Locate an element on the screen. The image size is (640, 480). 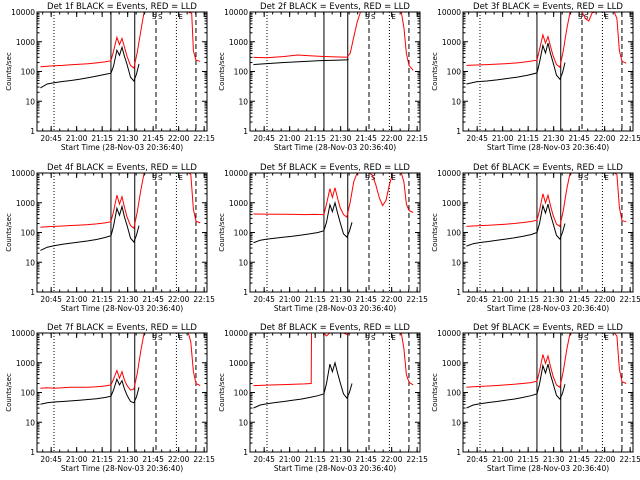
panel-title: Det 5f BLACK = Events, RED = LLD is located at coordinates (335, 168).